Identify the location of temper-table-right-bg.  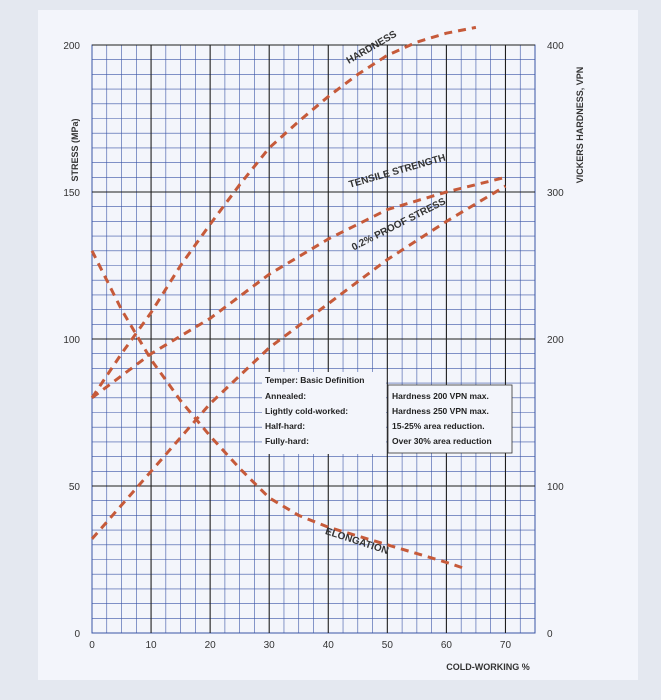
(450, 419).